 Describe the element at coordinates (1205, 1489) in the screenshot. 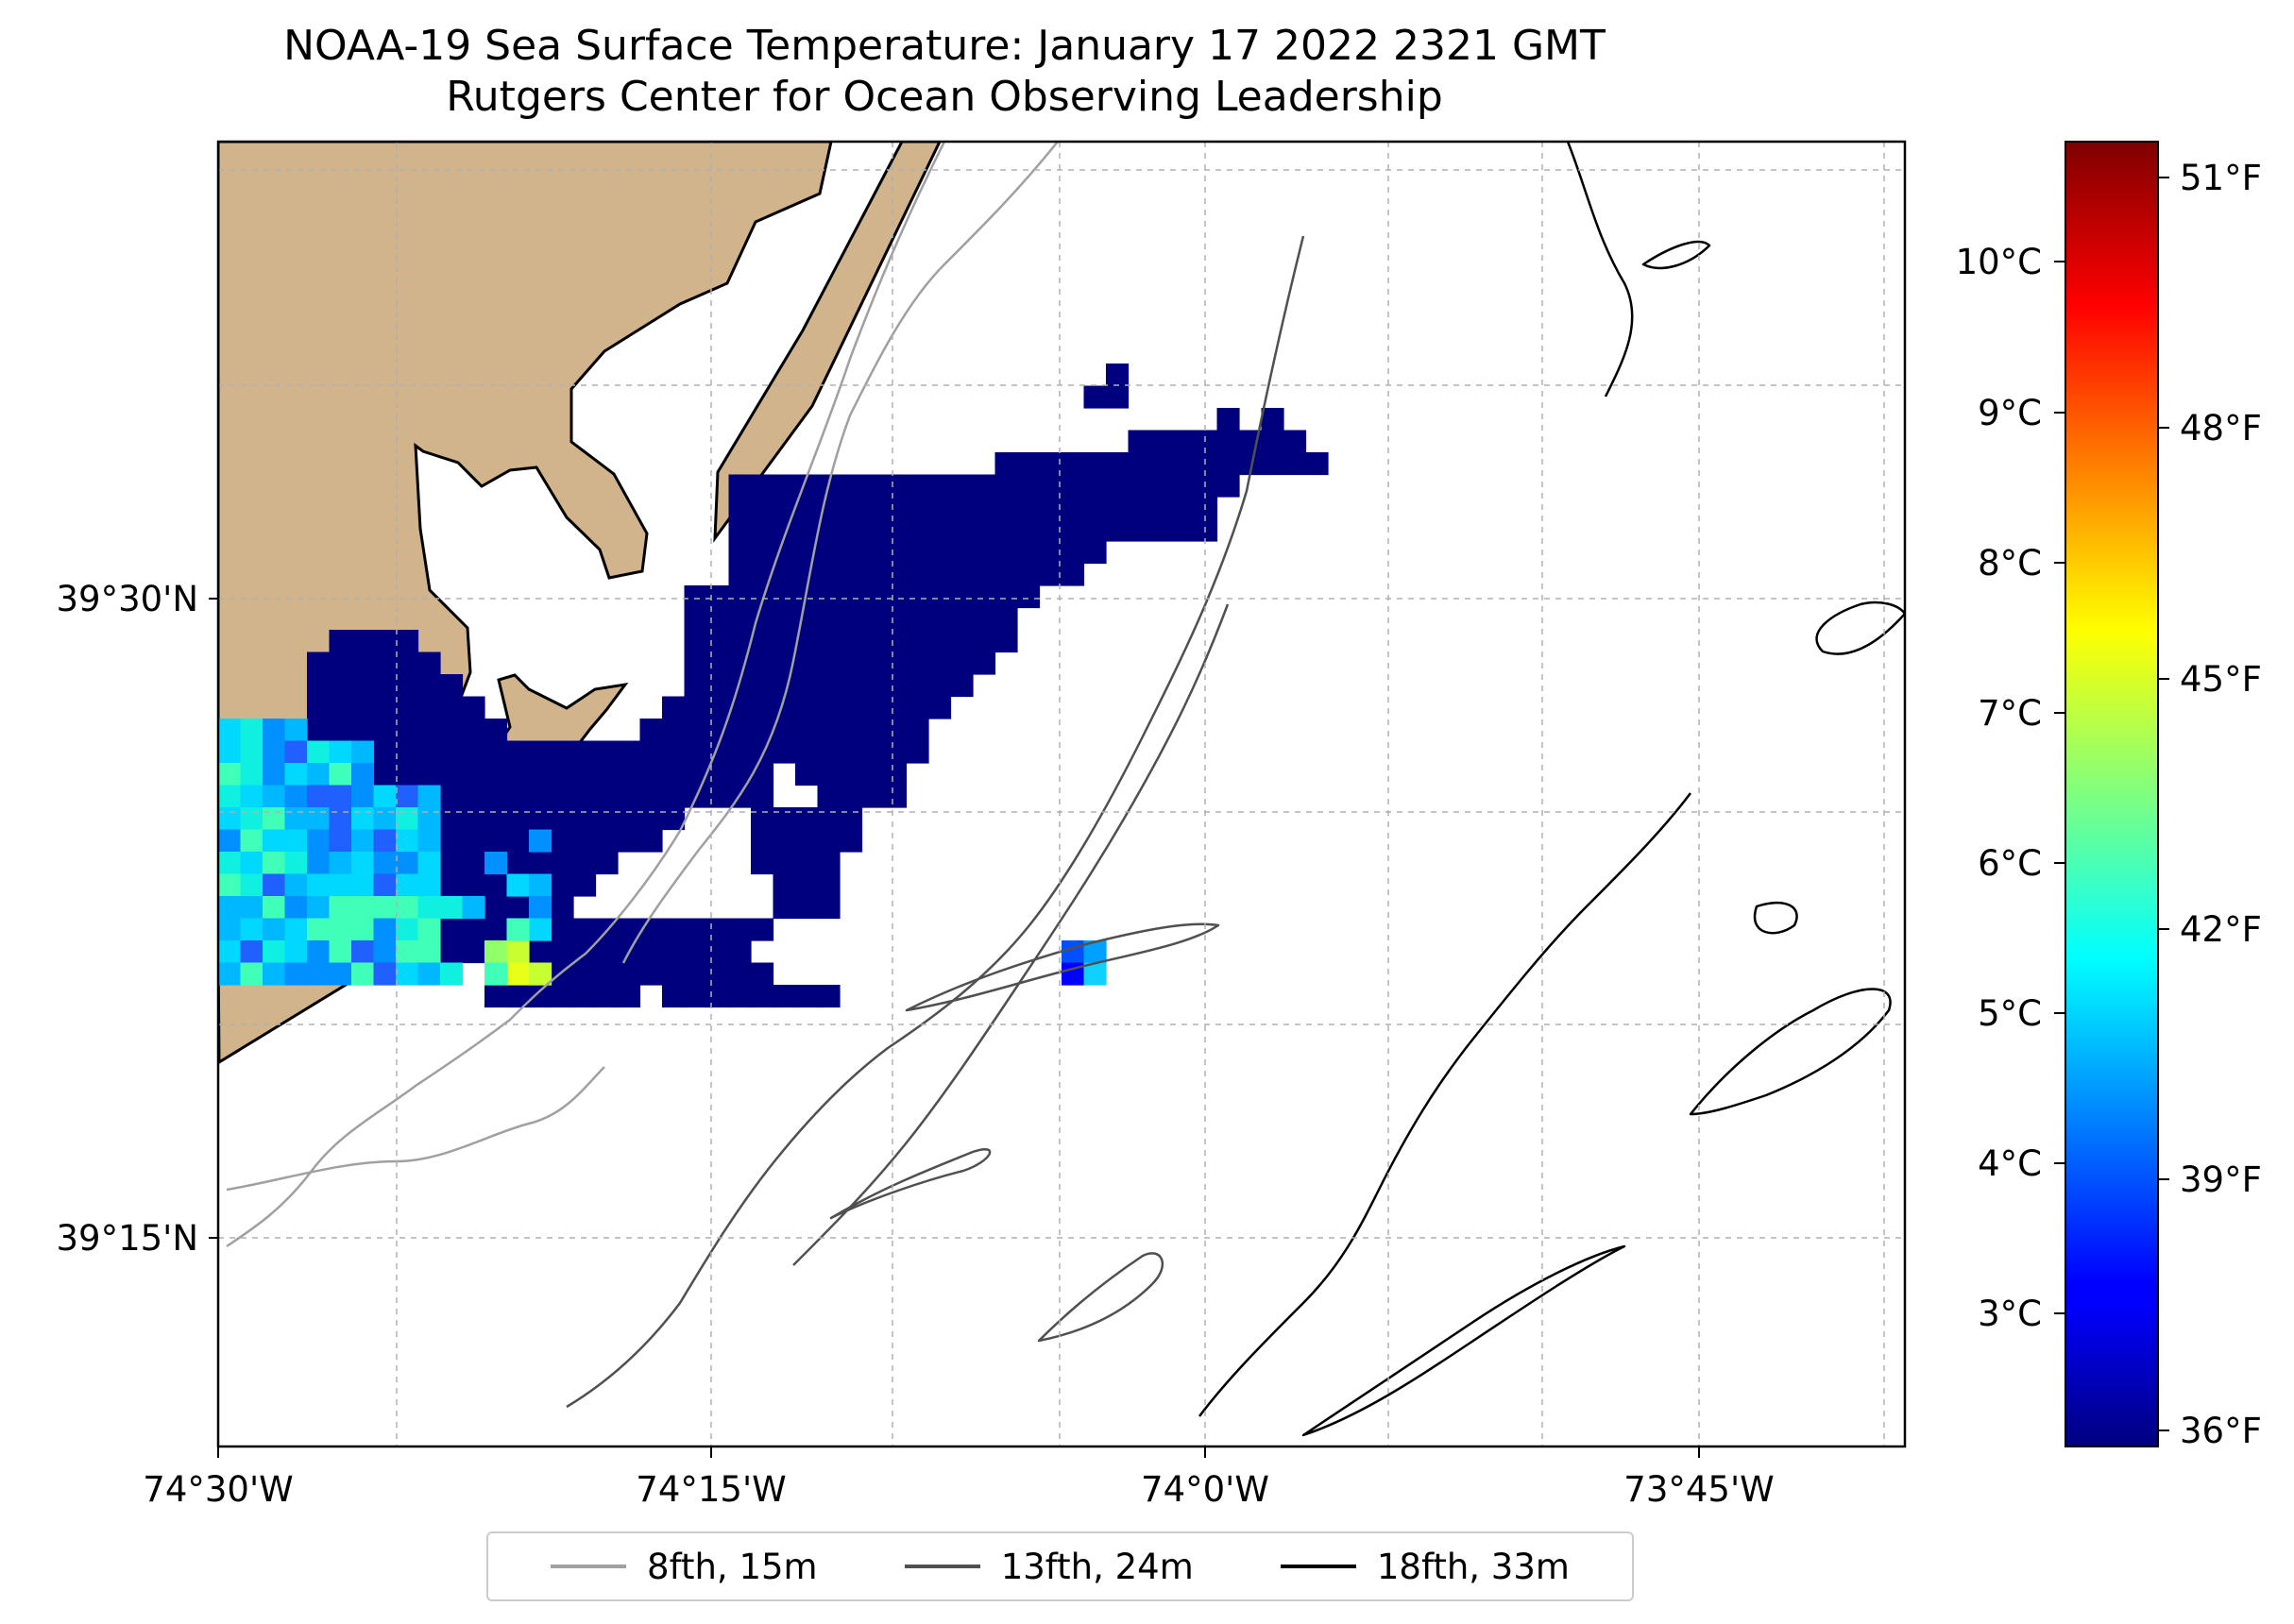

I see `x-tick-label-3: 74°0'W` at that location.